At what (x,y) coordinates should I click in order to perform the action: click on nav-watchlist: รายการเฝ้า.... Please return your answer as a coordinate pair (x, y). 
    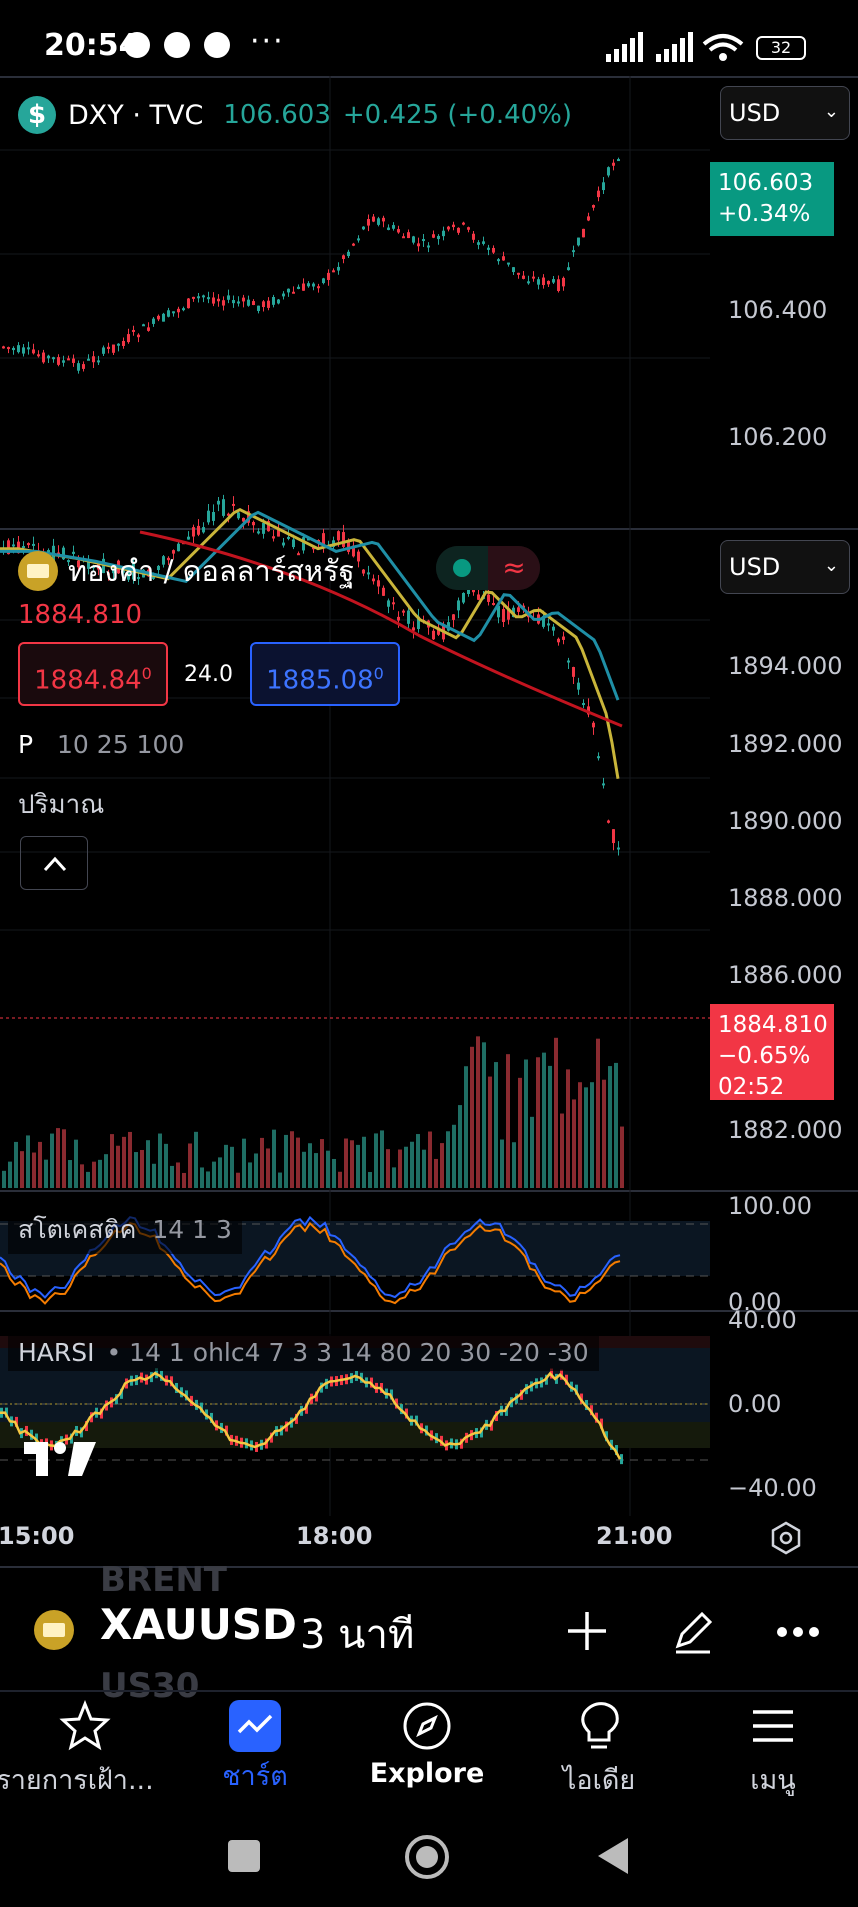
    Looking at the image, I should click on (80, 1750).